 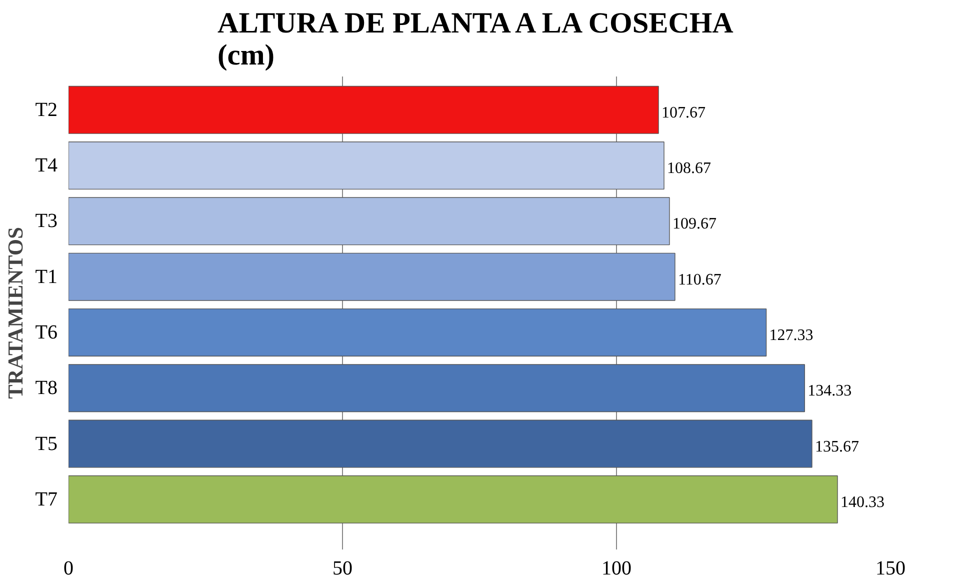 What do you see at coordinates (684, 113) in the screenshot?
I see `data-label: 107.67` at bounding box center [684, 113].